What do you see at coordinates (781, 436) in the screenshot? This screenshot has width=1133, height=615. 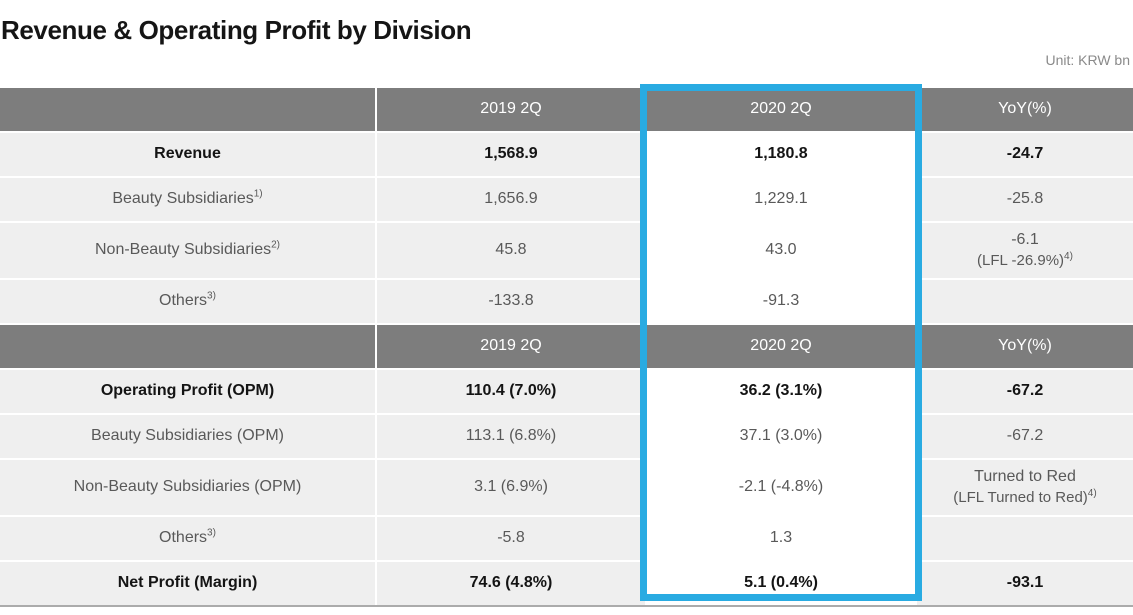 I see `cell-2020-2q: 37.1 (3.0%)` at bounding box center [781, 436].